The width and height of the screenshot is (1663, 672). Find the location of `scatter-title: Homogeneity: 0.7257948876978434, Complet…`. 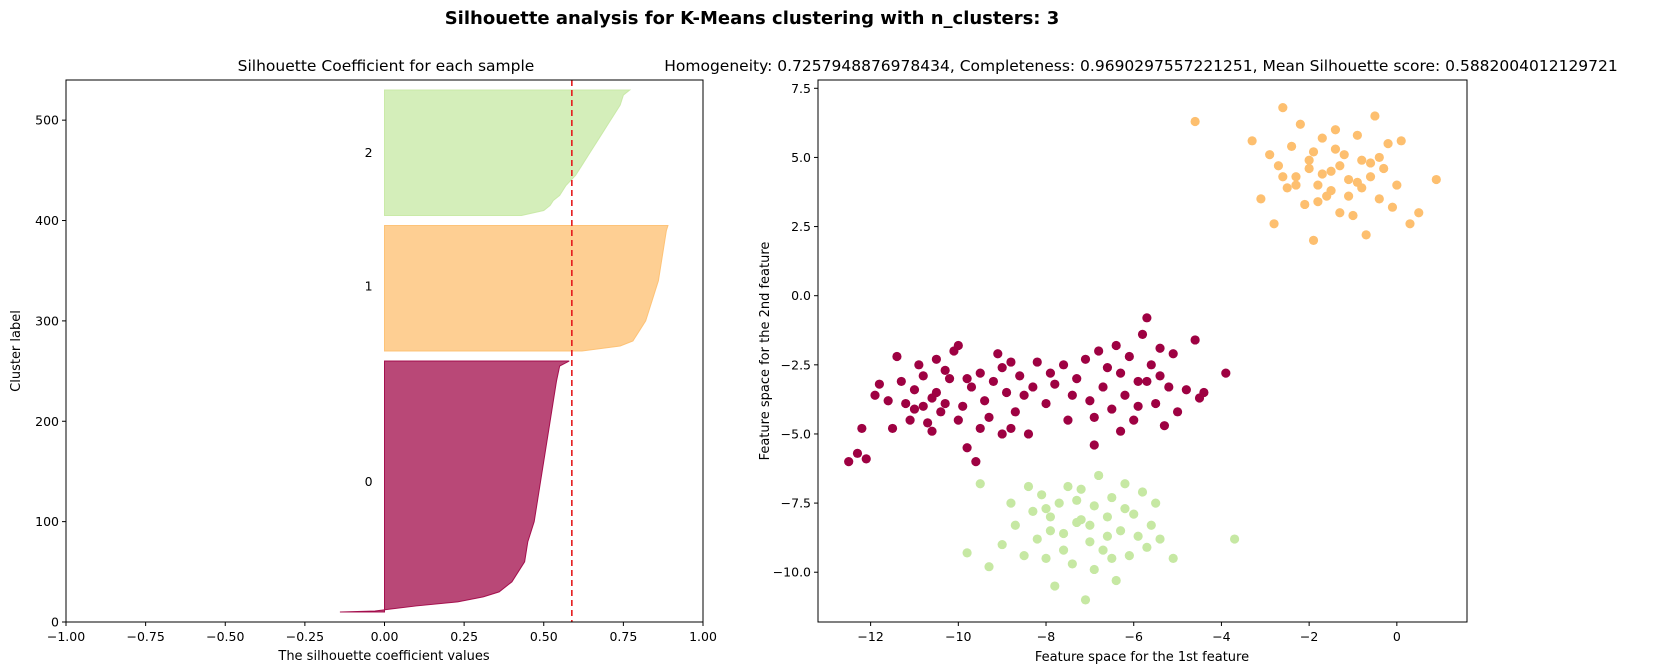

scatter-title: Homogeneity: 0.7257948876978434, Complet… is located at coordinates (1141, 66).